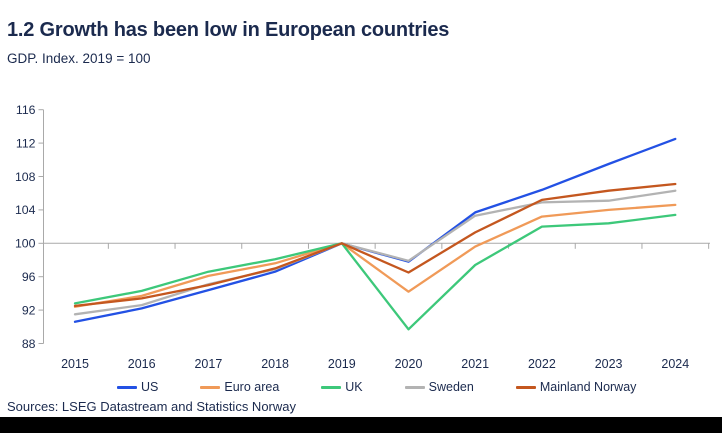 The image size is (722, 437). Describe the element at coordinates (26, 143) in the screenshot. I see `y-axis-tick-label: 112` at that location.